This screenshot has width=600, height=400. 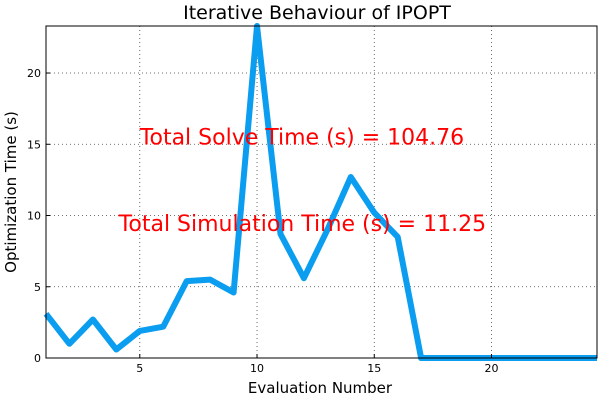 What do you see at coordinates (34, 73) in the screenshot?
I see `y-tick-label: 20` at bounding box center [34, 73].